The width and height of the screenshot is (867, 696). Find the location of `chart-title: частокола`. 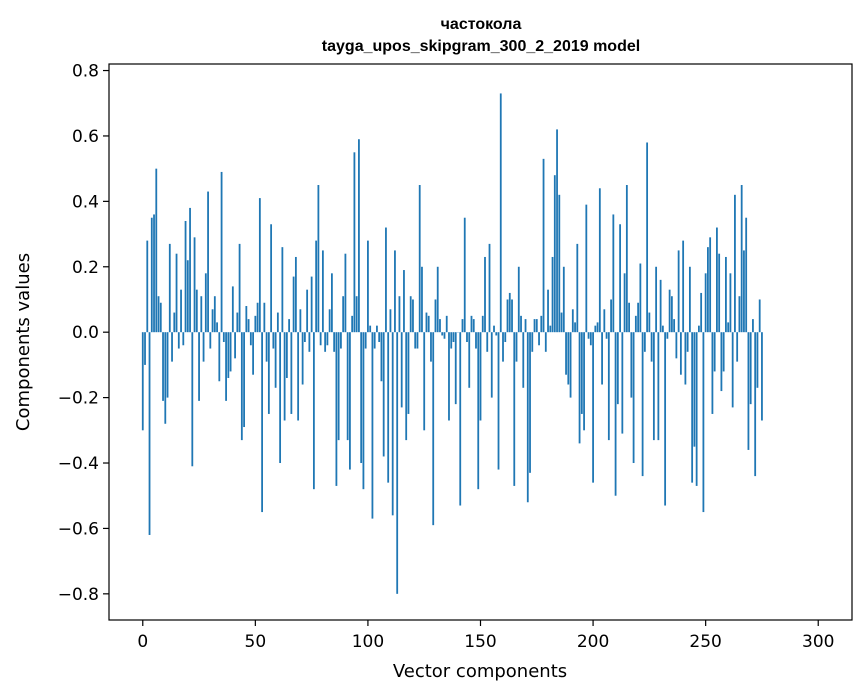

chart-title: частокола is located at coordinates (481, 24).